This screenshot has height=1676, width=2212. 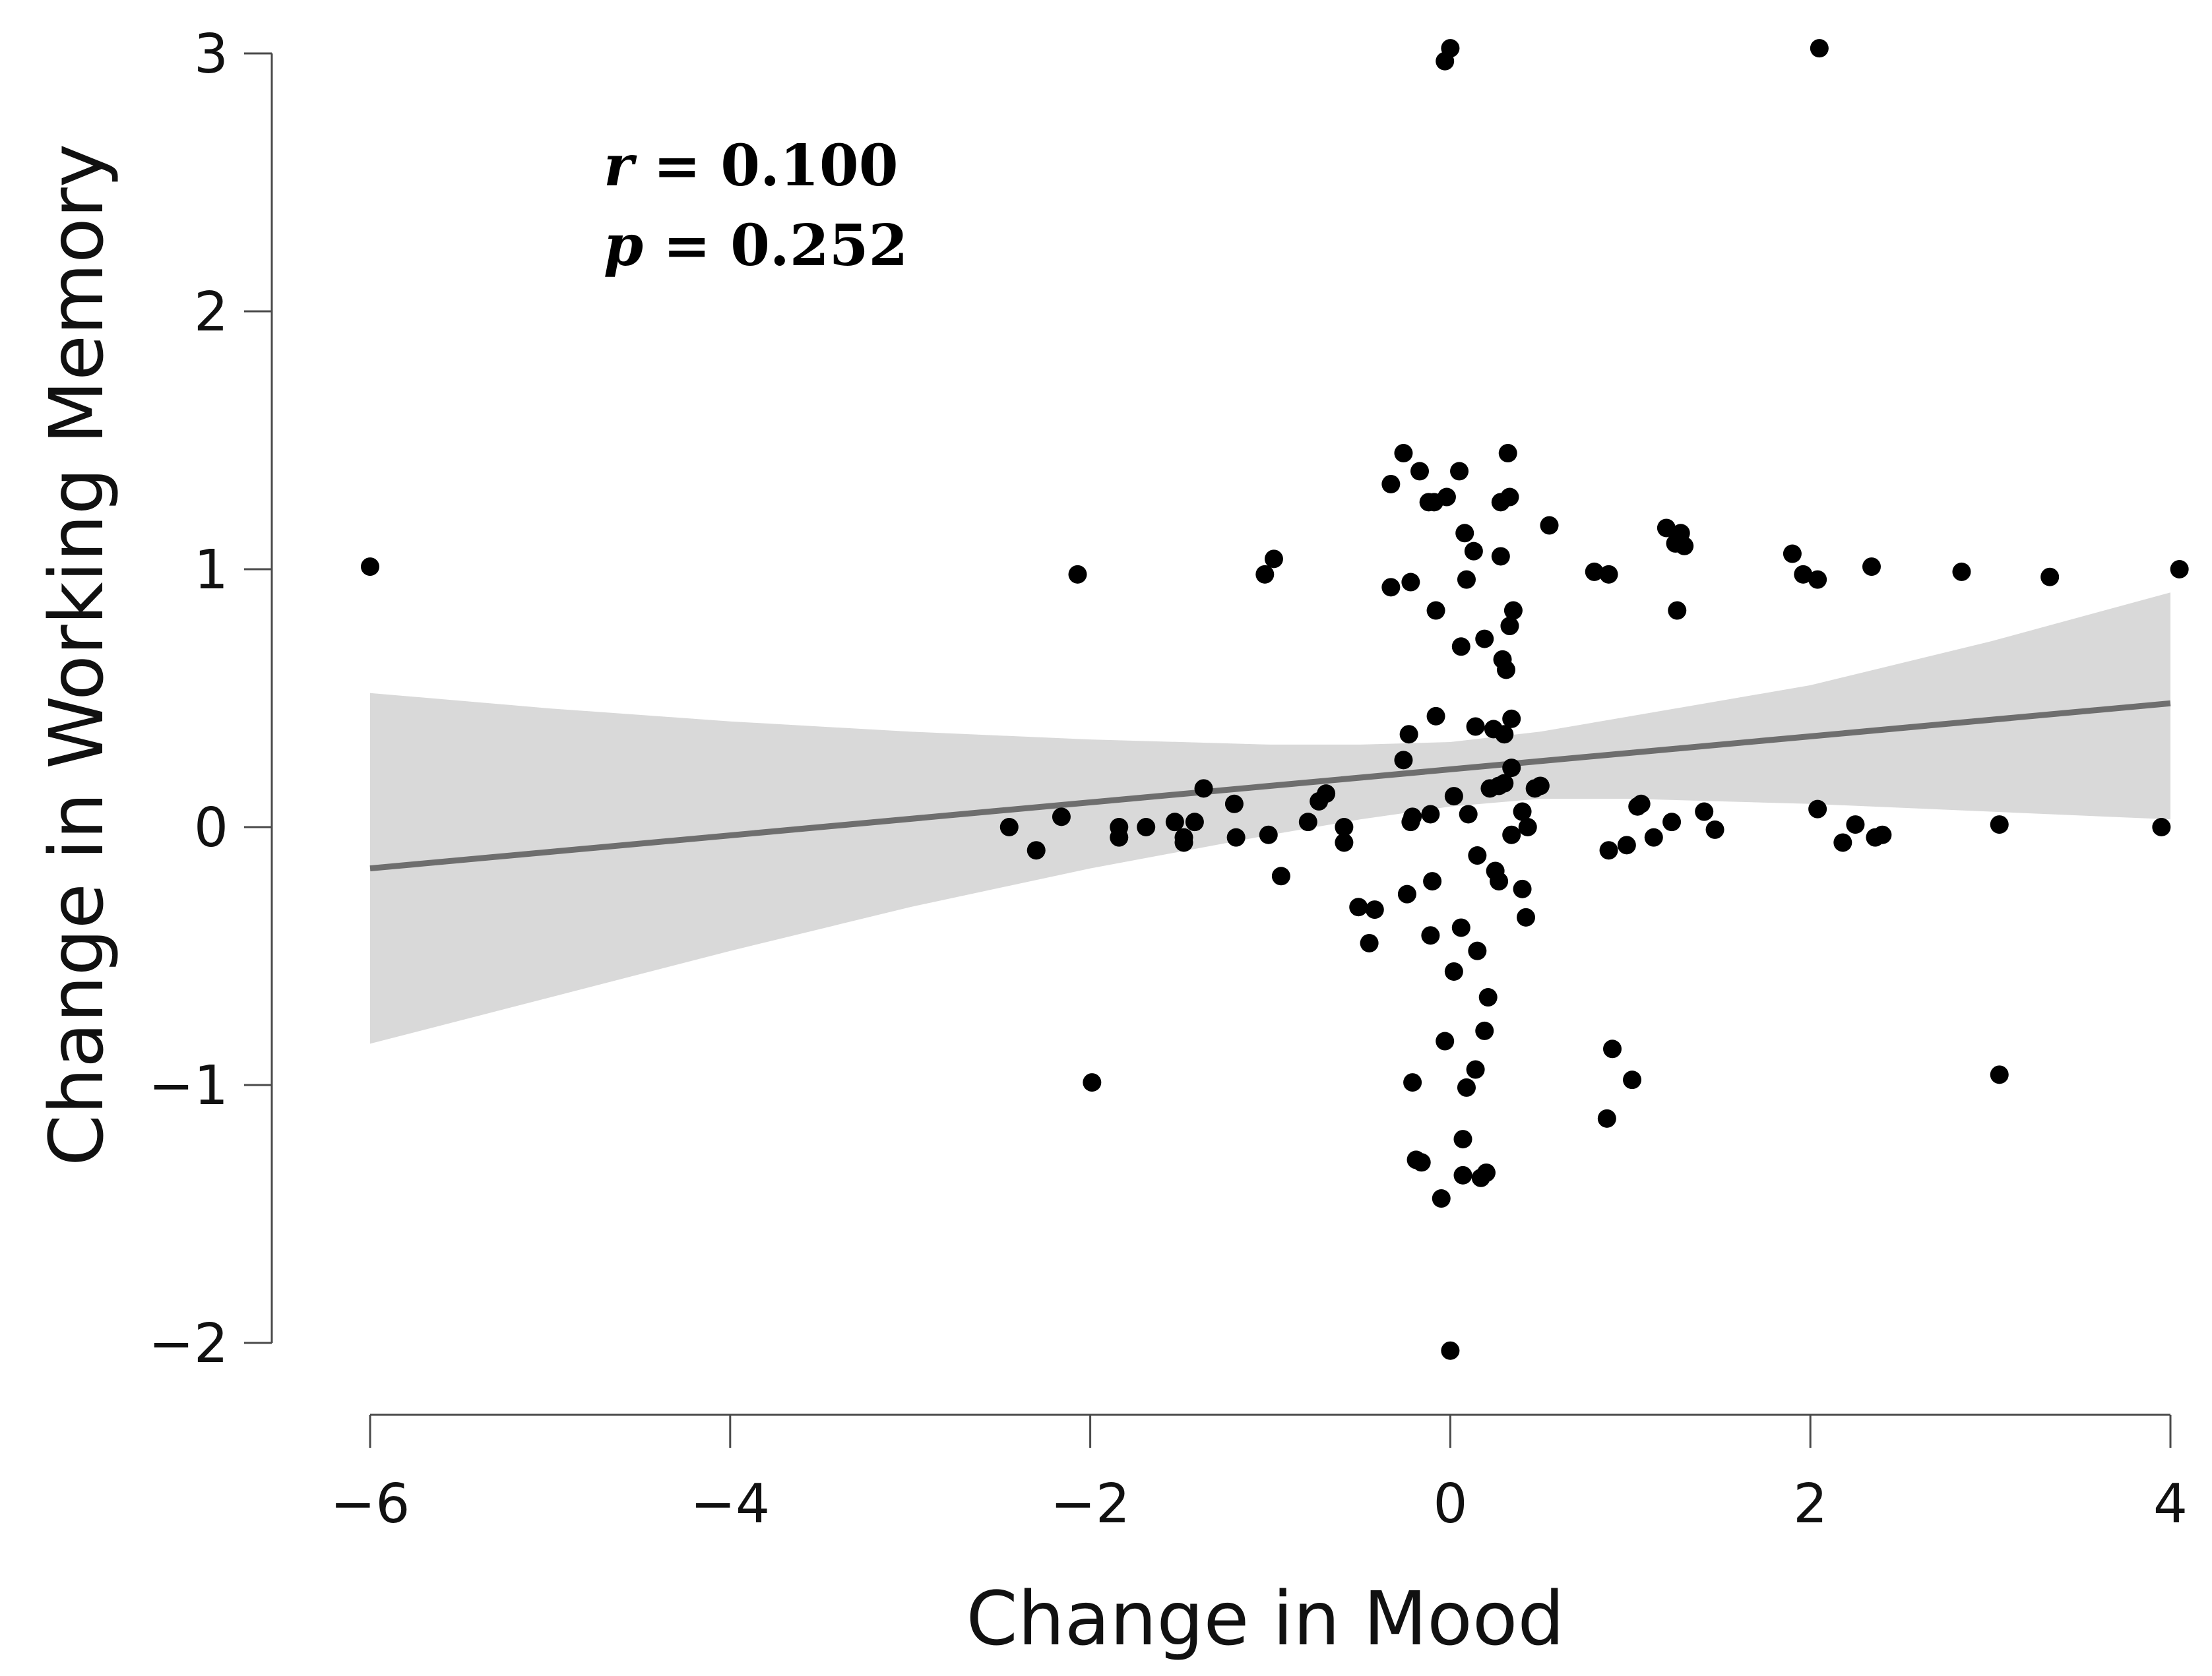 I want to click on y-tick-label: −2, so click(x=188, y=1344).